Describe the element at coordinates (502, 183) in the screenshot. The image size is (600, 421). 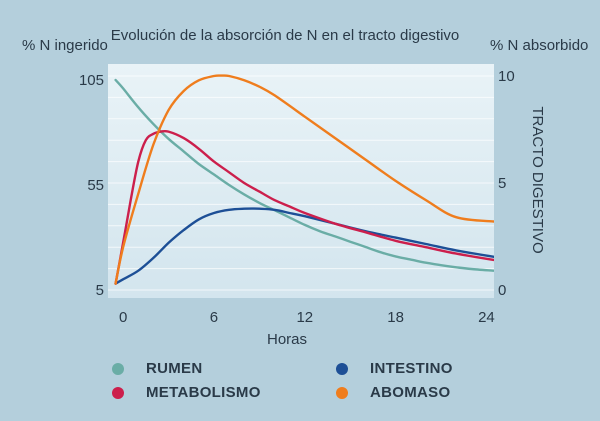
I see `y-right-tick-label: 5` at that location.